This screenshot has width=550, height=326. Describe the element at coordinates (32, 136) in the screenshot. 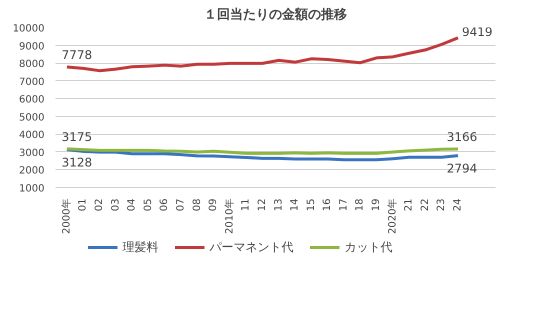

I see `y-tick-label: 4000` at that location.